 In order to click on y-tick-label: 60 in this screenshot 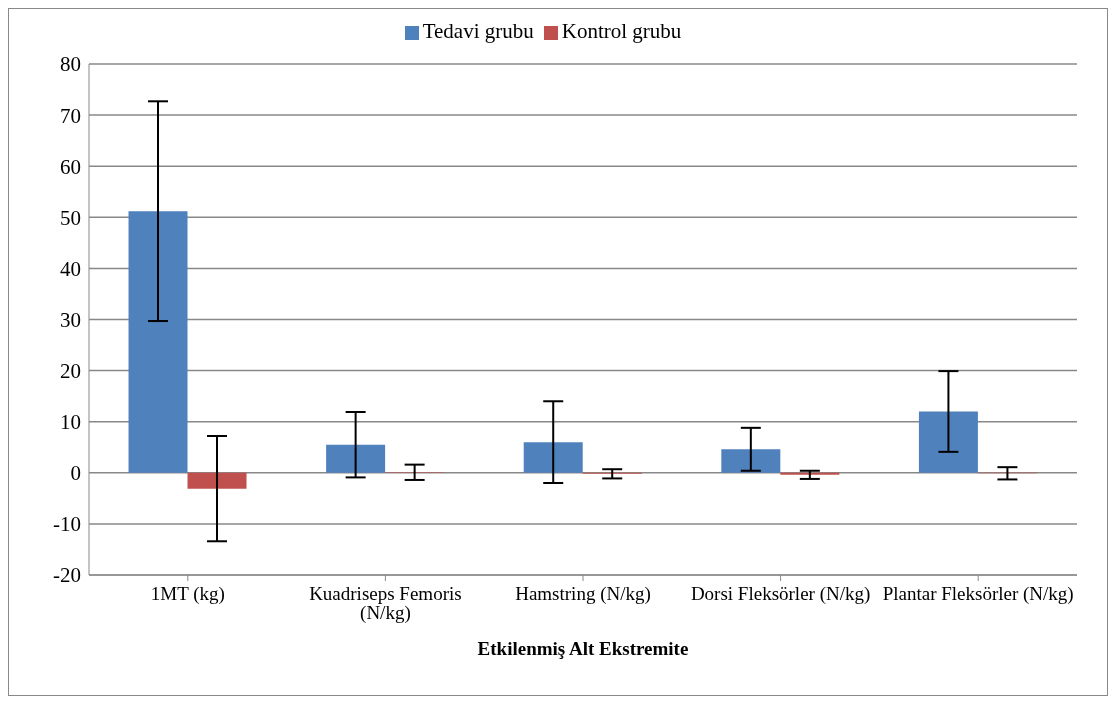, I will do `click(70, 166)`.